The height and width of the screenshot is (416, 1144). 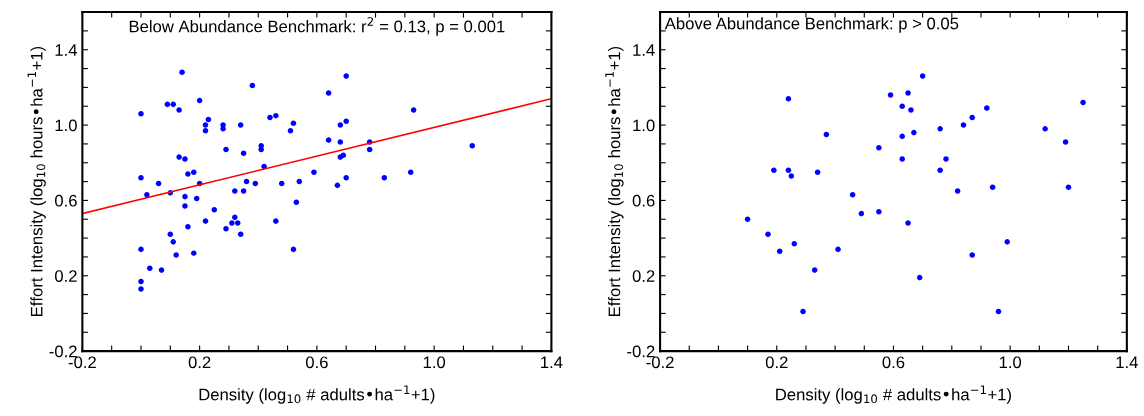 What do you see at coordinates (317, 26) in the screenshot?
I see `chart-title: Below Abundance Benchmark: r$^{2}$ = 0.13, p = 0.001` at bounding box center [317, 26].